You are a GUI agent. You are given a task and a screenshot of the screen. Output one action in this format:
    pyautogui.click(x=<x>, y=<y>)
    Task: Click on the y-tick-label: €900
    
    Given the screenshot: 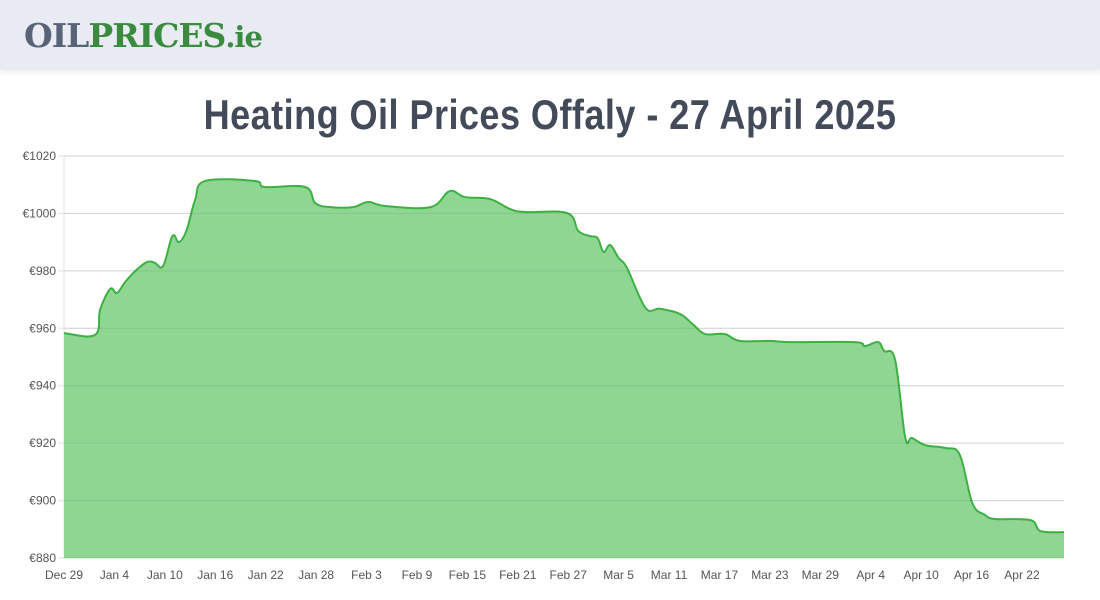 What is the action you would take?
    pyautogui.click(x=42, y=501)
    